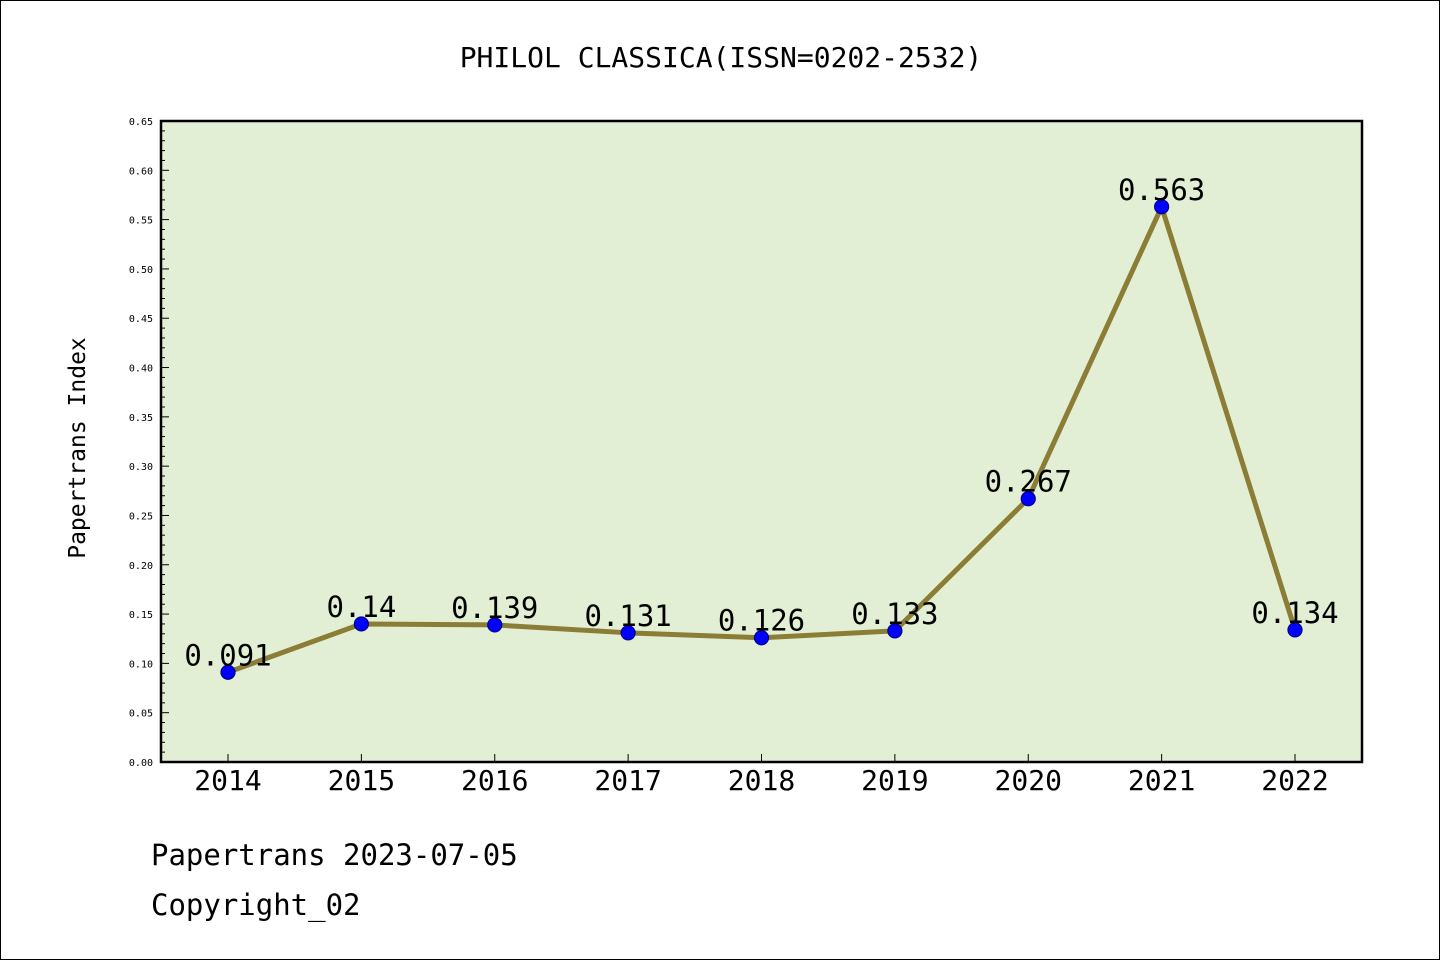 The width and height of the screenshot is (1440, 961). I want to click on data-label: 0.563, so click(1161, 190).